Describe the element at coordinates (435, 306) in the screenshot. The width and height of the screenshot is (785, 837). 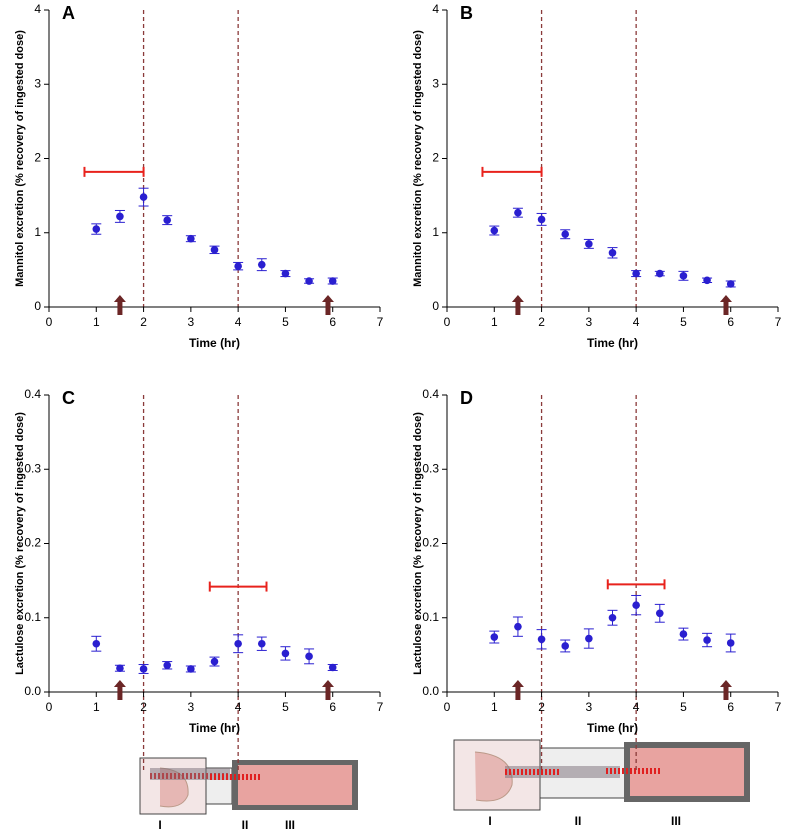
I see `y-tick-label: 0` at that location.